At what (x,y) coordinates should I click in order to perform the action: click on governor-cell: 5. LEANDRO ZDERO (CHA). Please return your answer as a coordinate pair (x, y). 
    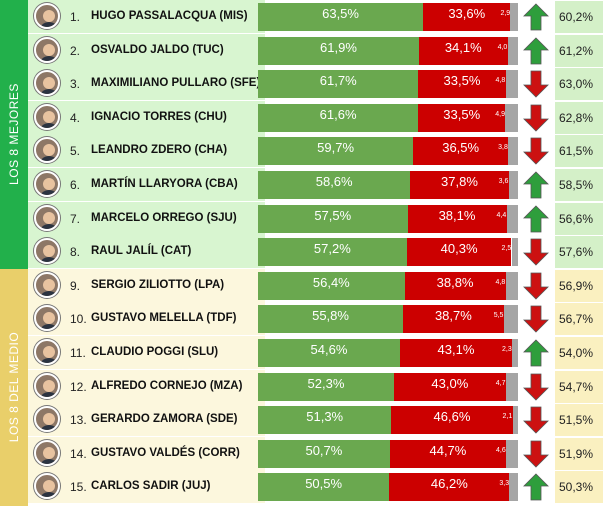
    Looking at the image, I should click on (146, 151).